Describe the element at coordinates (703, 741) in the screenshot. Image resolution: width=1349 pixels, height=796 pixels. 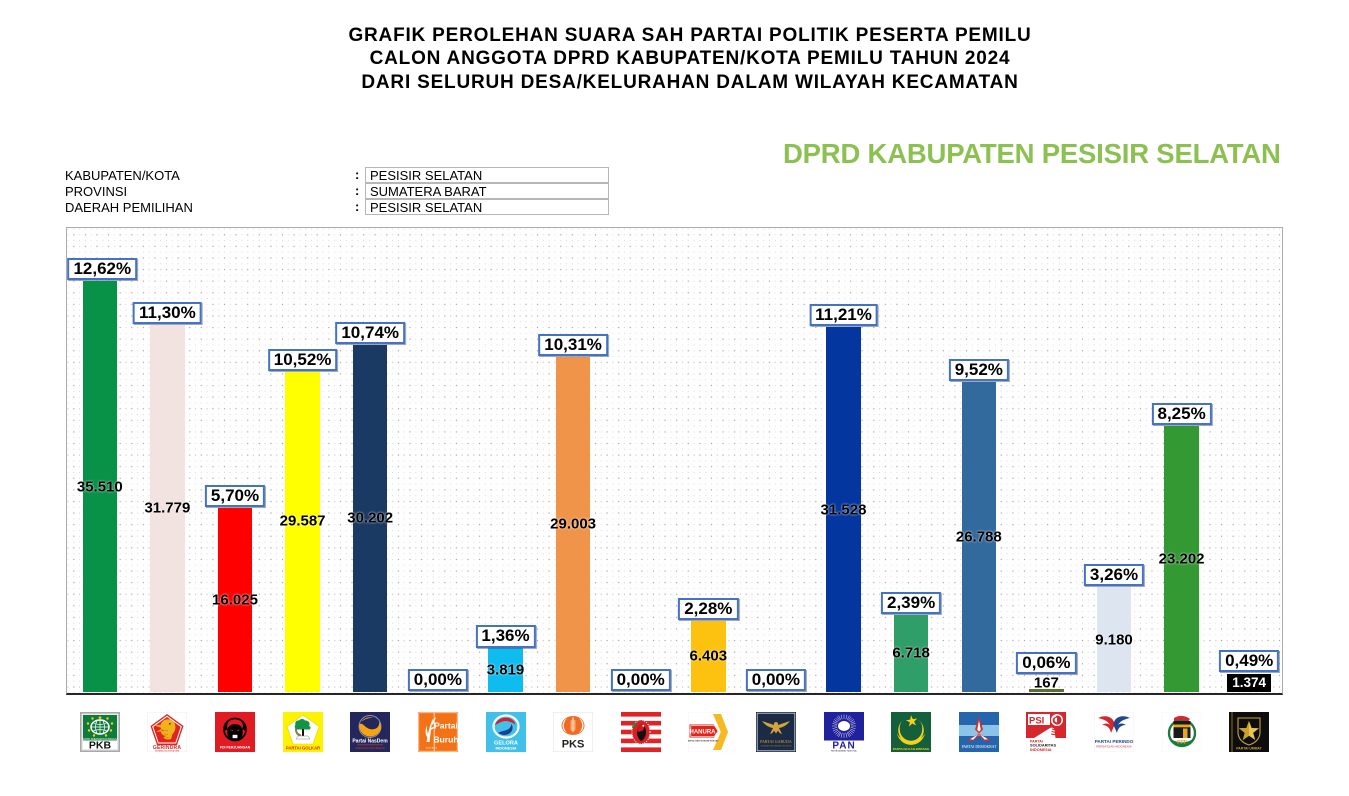
I see `svg-text: PARTAI HATI NURANI RAKYAT` at that location.